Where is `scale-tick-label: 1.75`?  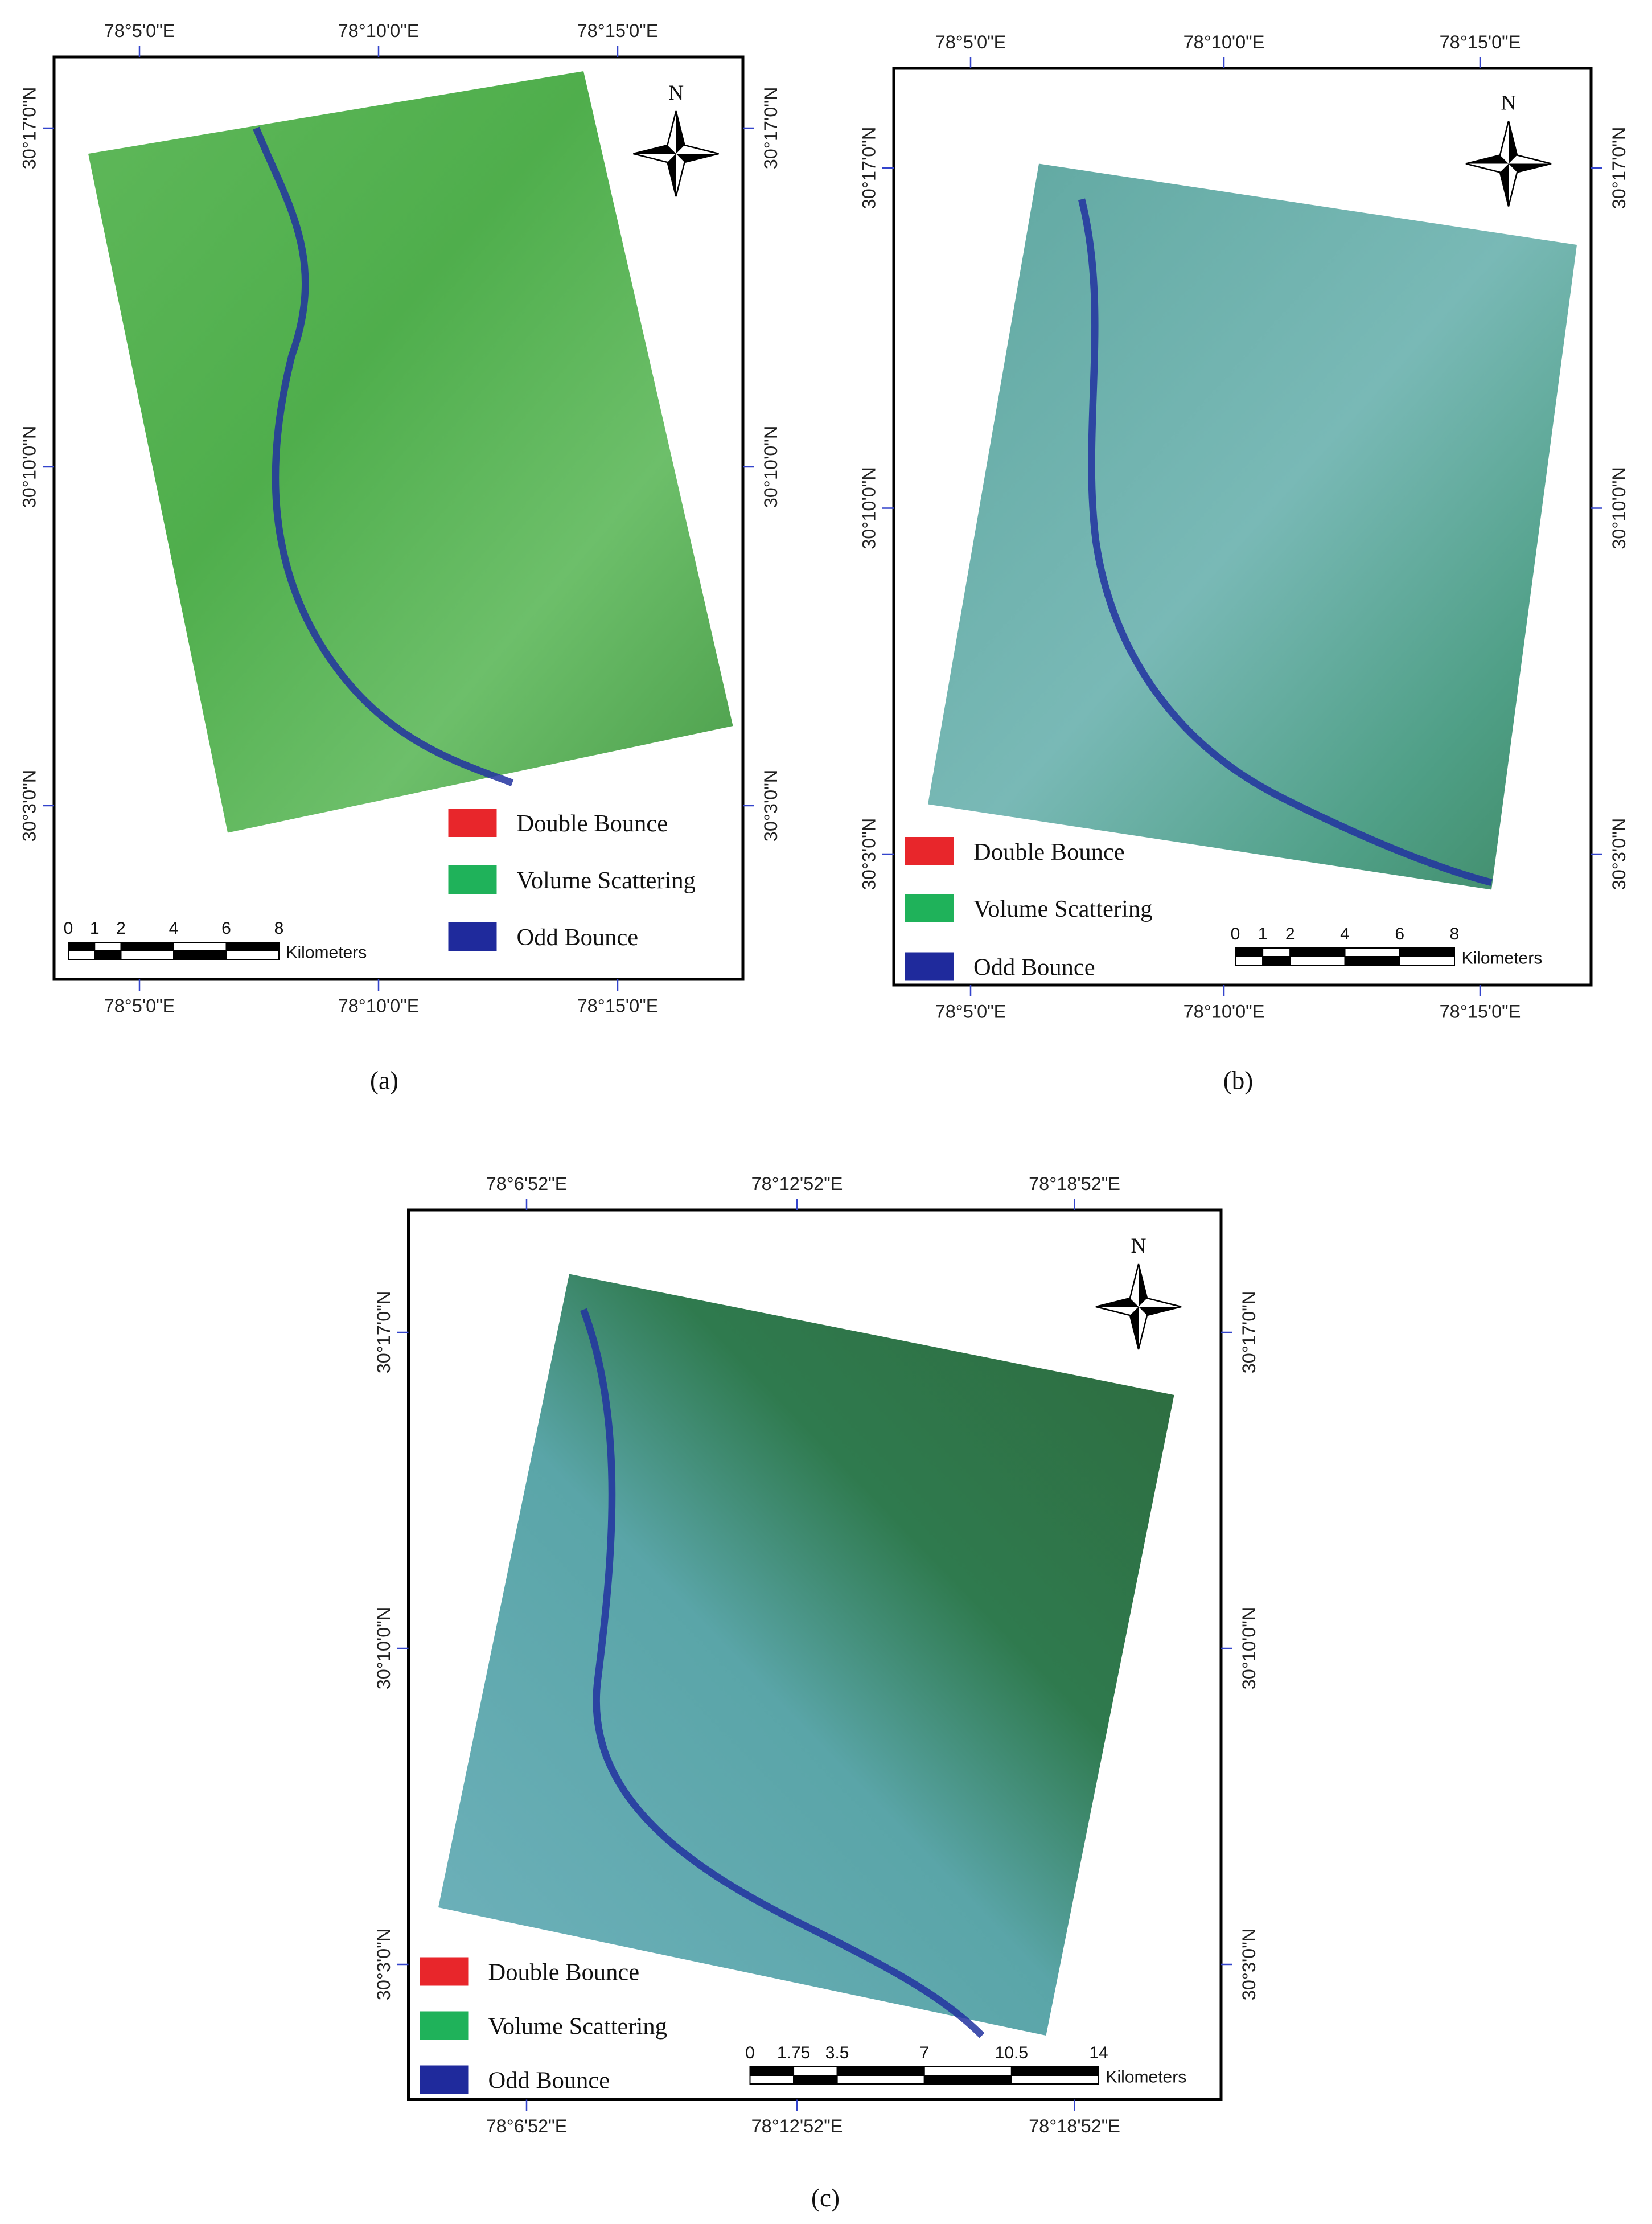 scale-tick-label: 1.75 is located at coordinates (793, 2053).